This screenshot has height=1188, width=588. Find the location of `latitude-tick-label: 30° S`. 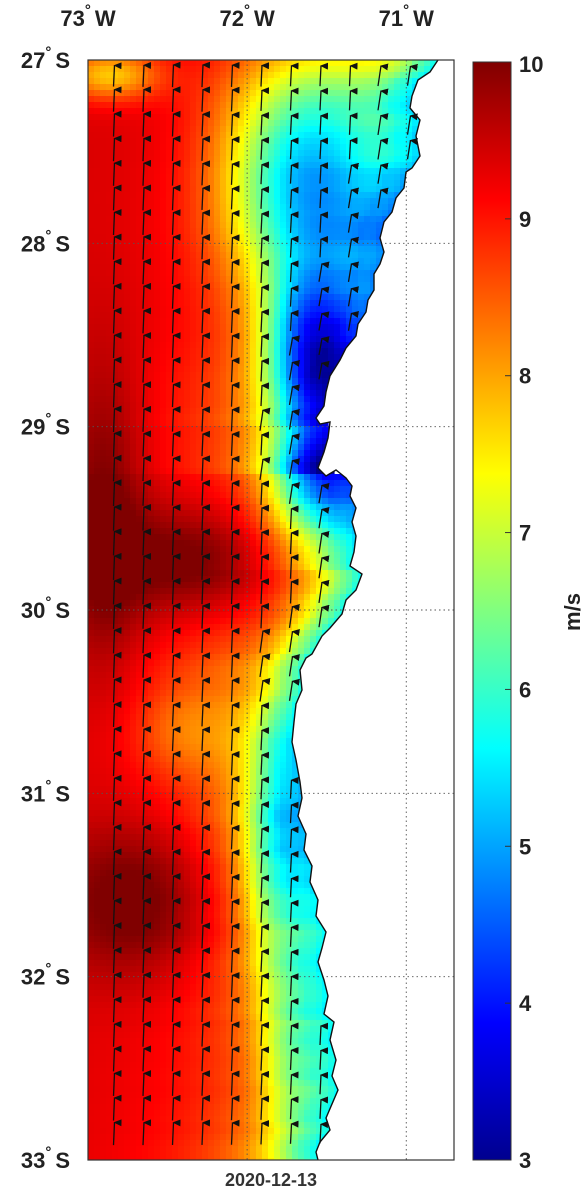

latitude-tick-label: 30° S is located at coordinates (45, 608).